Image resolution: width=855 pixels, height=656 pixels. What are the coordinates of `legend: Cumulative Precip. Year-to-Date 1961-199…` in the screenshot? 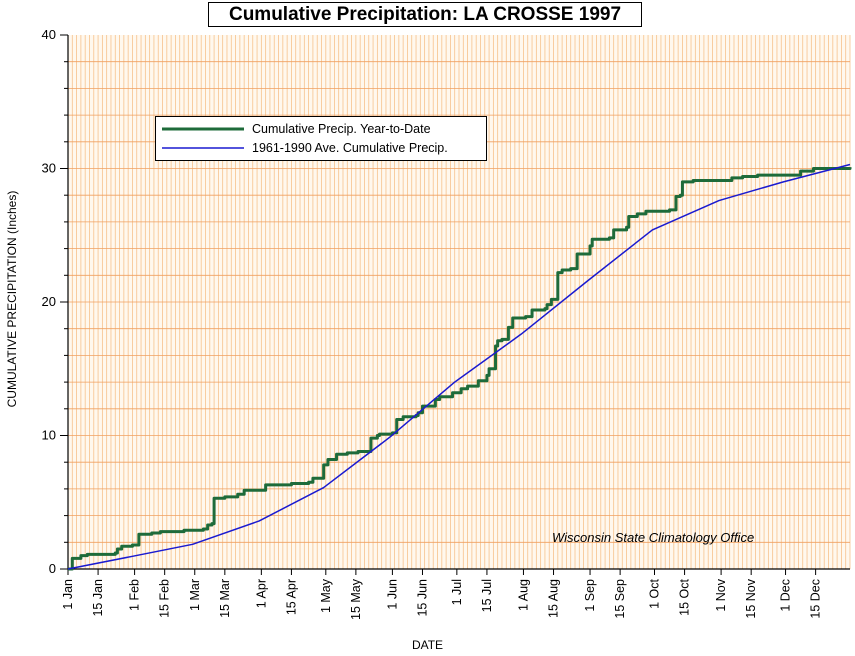 It's located at (321, 138).